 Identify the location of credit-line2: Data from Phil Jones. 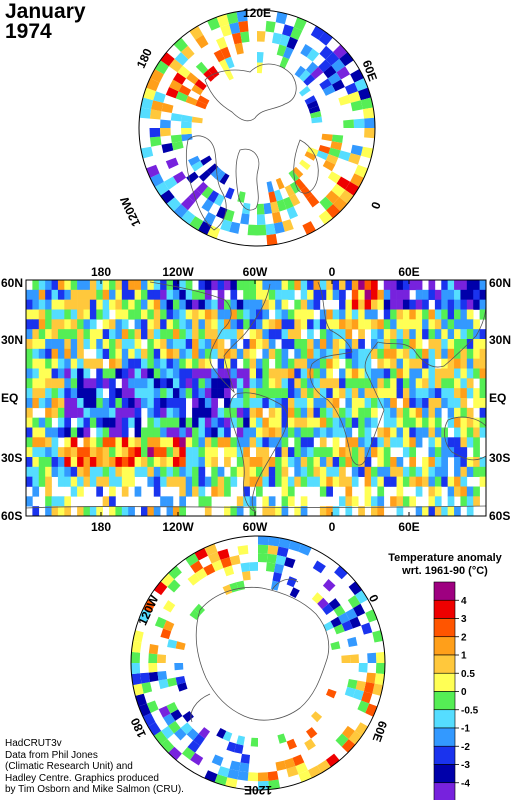
(51, 755).